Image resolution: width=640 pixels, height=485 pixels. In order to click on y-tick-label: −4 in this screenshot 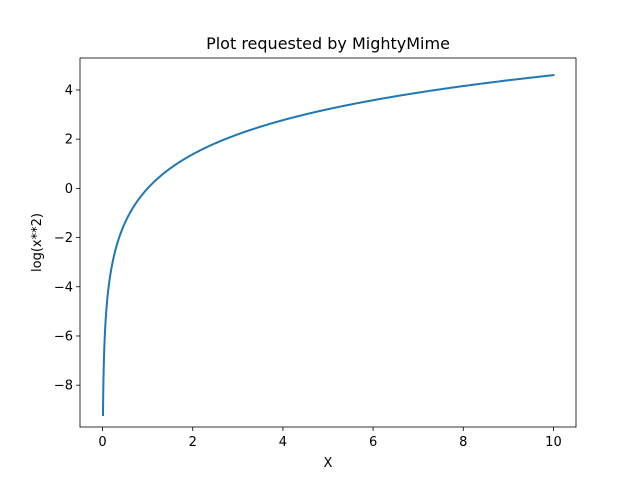, I will do `click(63, 287)`.